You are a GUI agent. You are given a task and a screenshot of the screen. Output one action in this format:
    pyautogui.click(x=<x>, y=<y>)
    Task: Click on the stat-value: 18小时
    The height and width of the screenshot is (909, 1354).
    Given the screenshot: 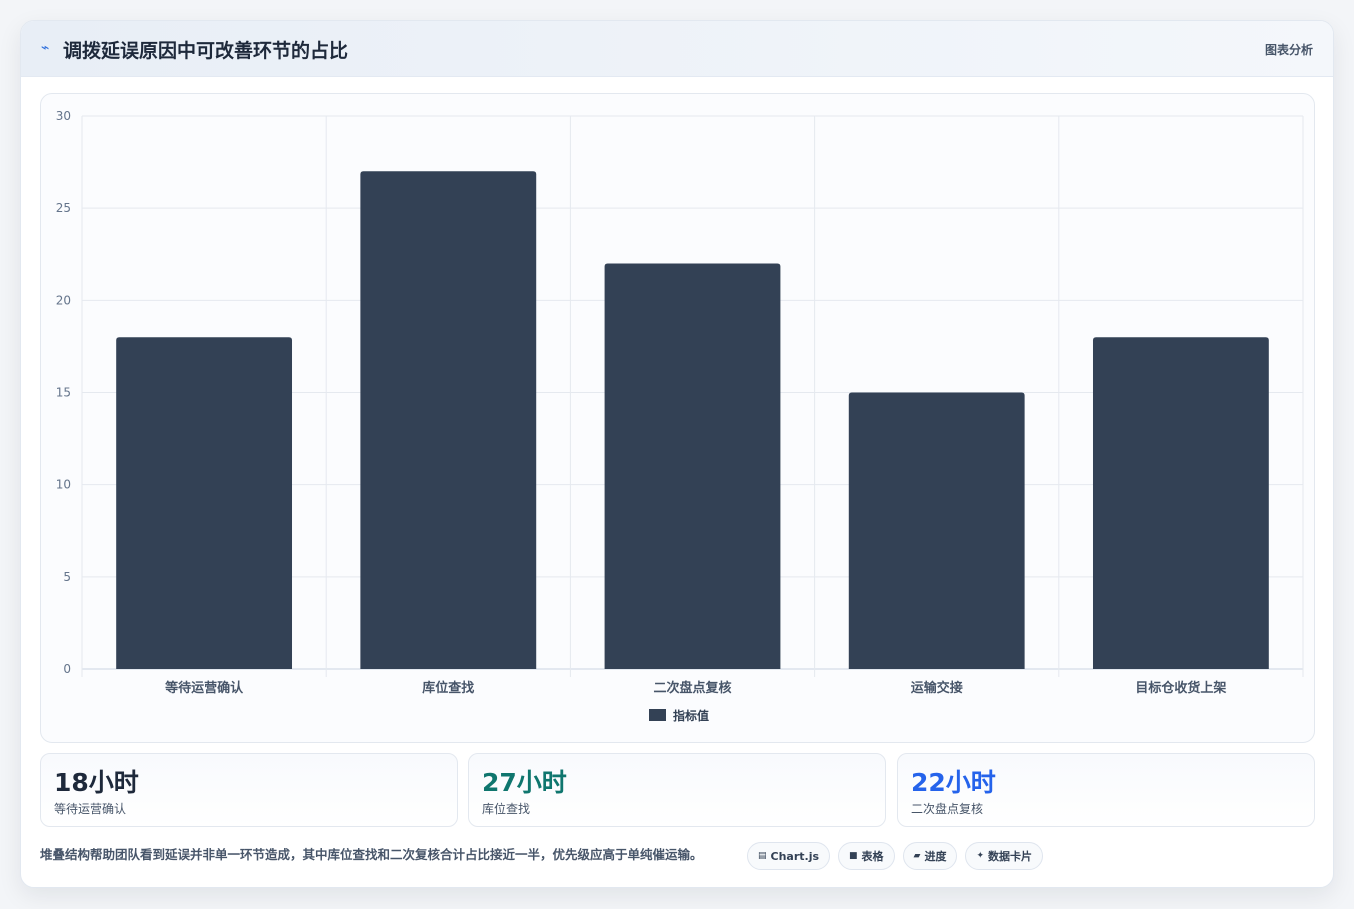 What is the action you would take?
    pyautogui.click(x=96, y=782)
    